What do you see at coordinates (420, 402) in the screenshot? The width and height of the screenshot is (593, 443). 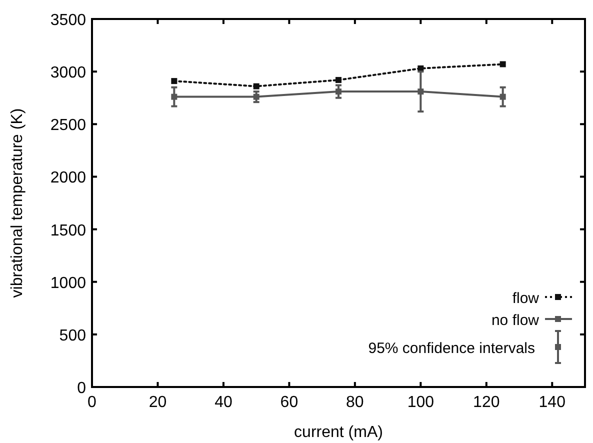 I see `x-tick-label: 100` at bounding box center [420, 402].